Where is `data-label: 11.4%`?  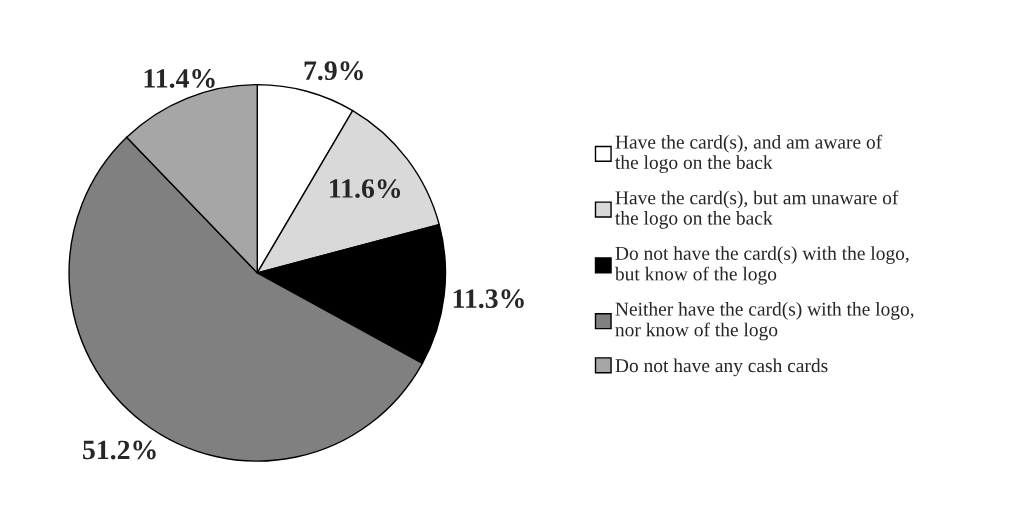 data-label: 11.4% is located at coordinates (179, 78).